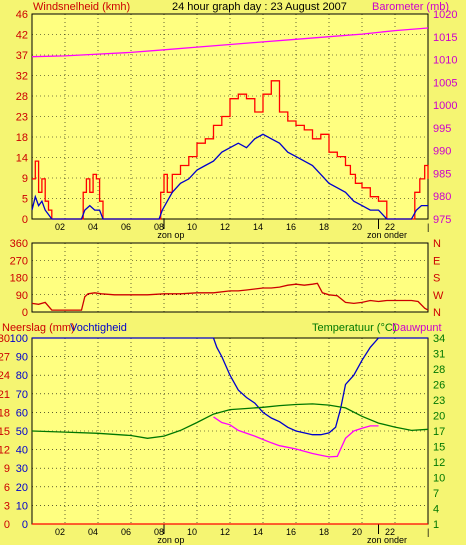  What do you see at coordinates (417, 328) in the screenshot?
I see `dewpoint-axis-label: Dauwpunt` at bounding box center [417, 328].